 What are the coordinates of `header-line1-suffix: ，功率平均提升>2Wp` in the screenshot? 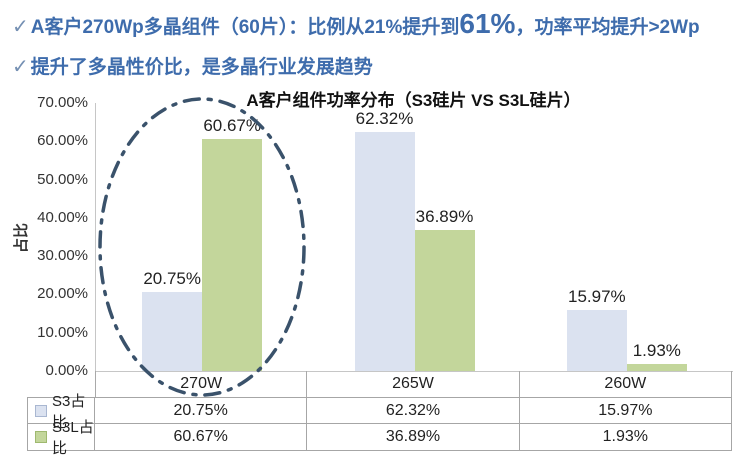 It's located at (607, 27).